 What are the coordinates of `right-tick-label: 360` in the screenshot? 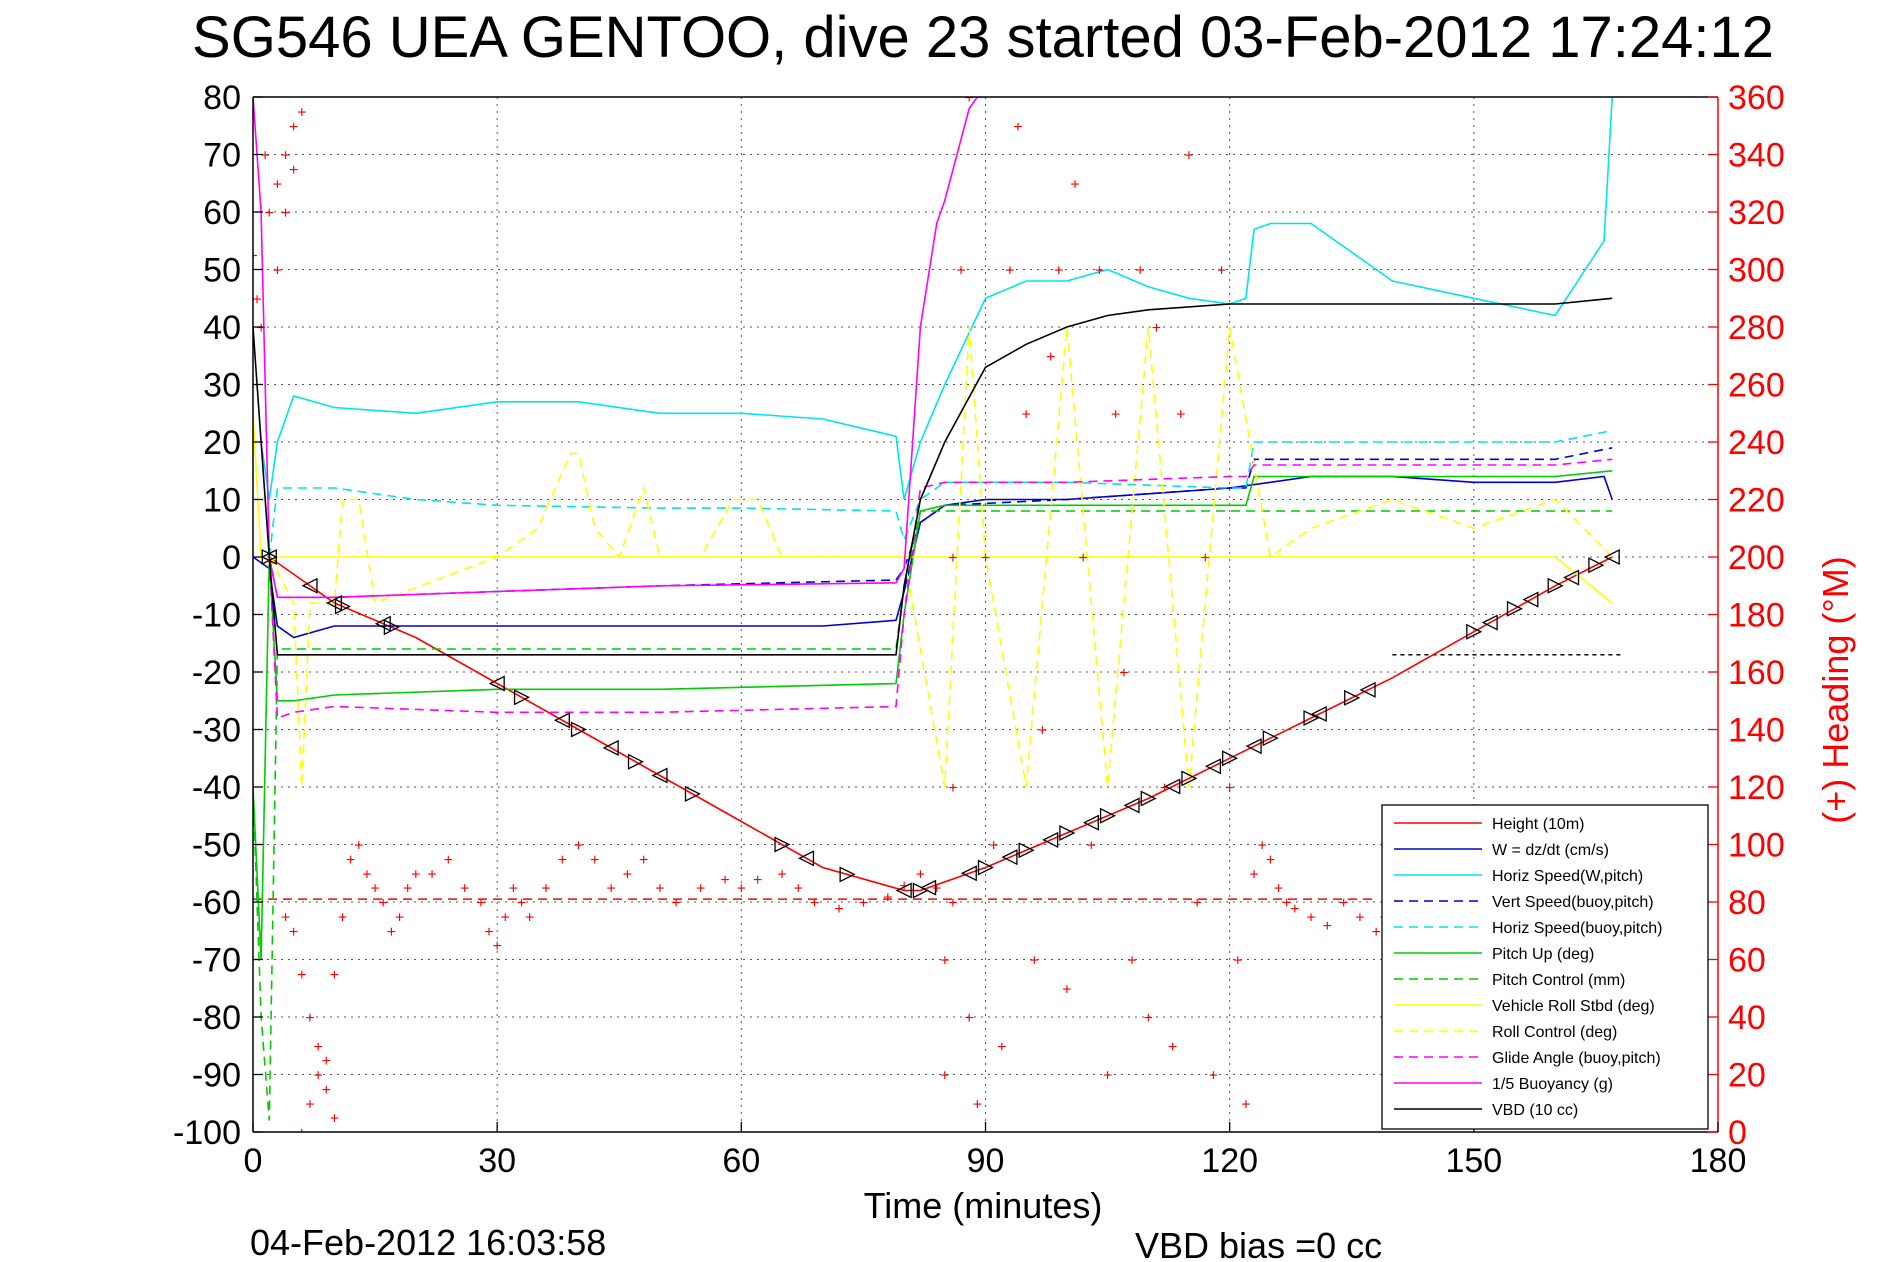 It's located at (1756, 98).